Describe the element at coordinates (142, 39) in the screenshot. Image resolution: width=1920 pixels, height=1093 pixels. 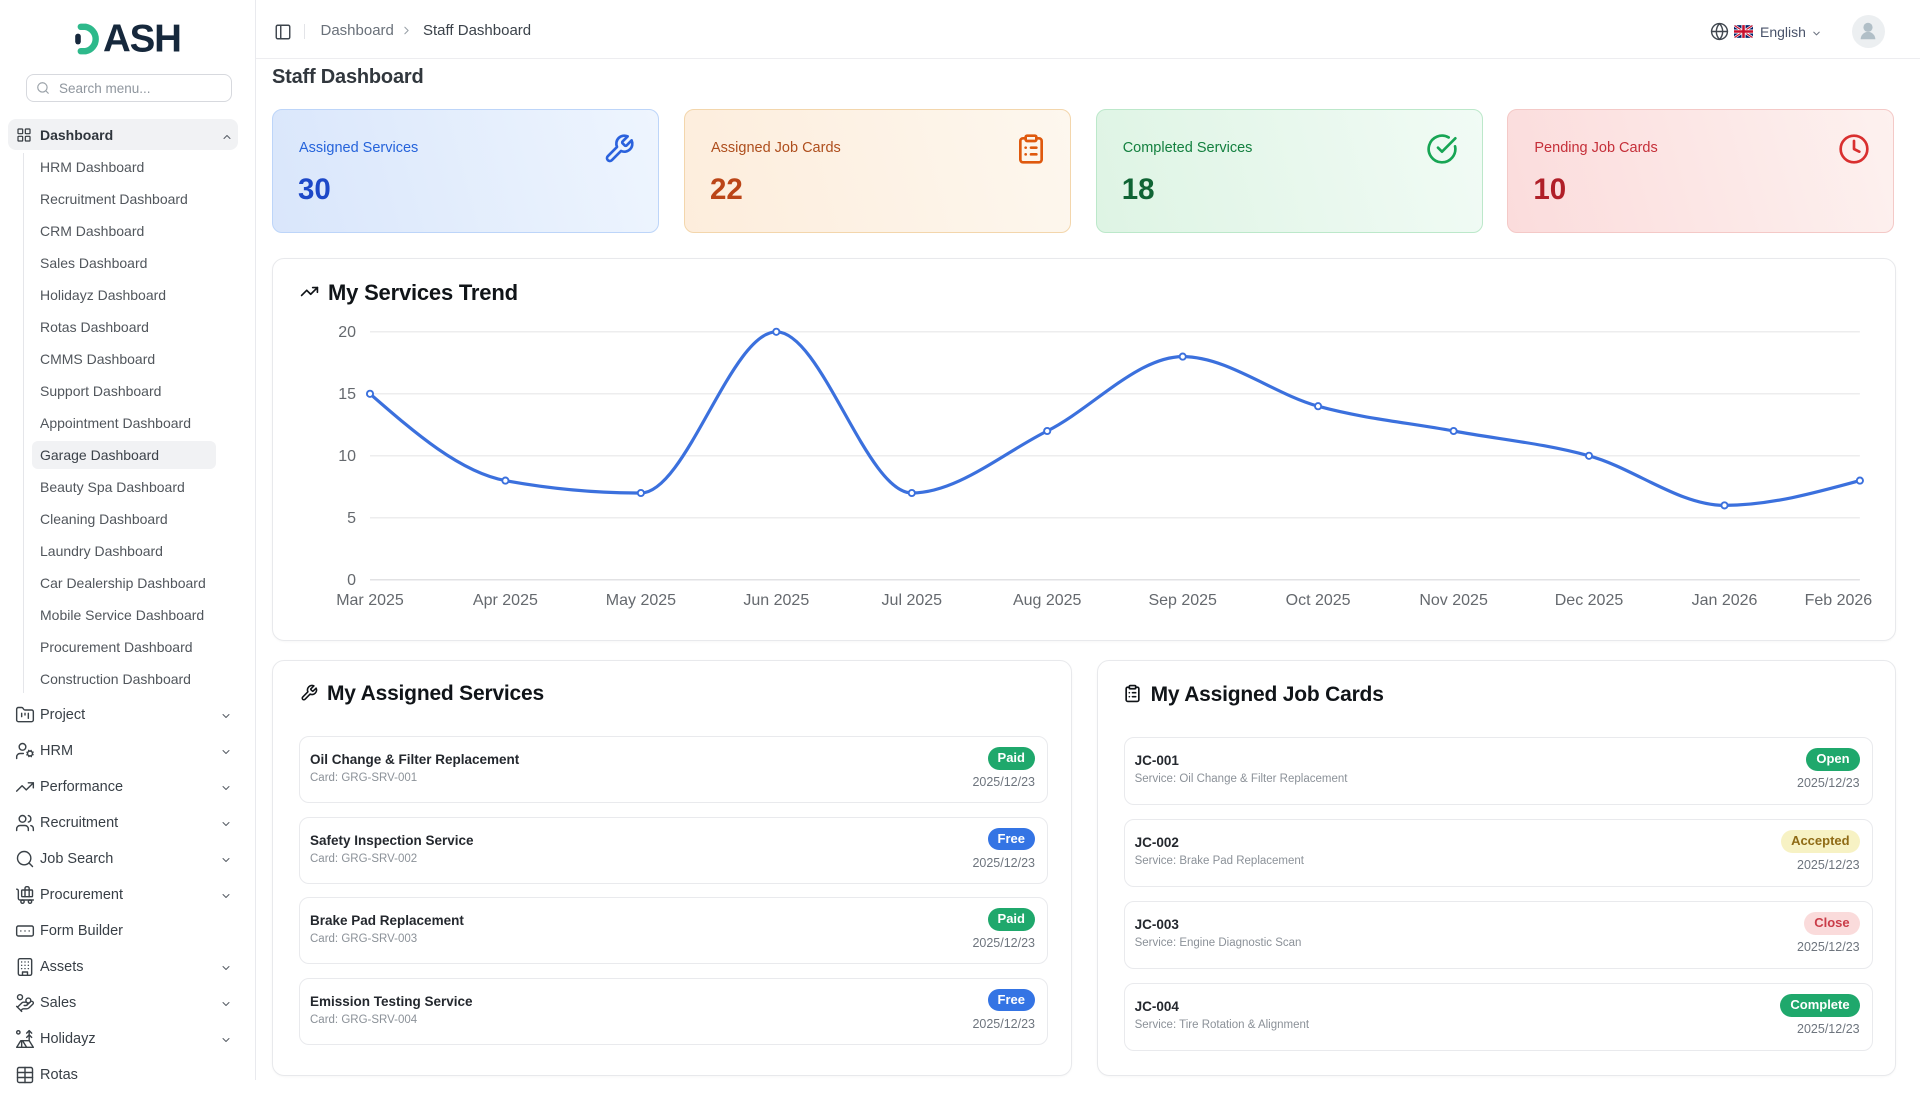
I see `svg-text: ASH` at that location.